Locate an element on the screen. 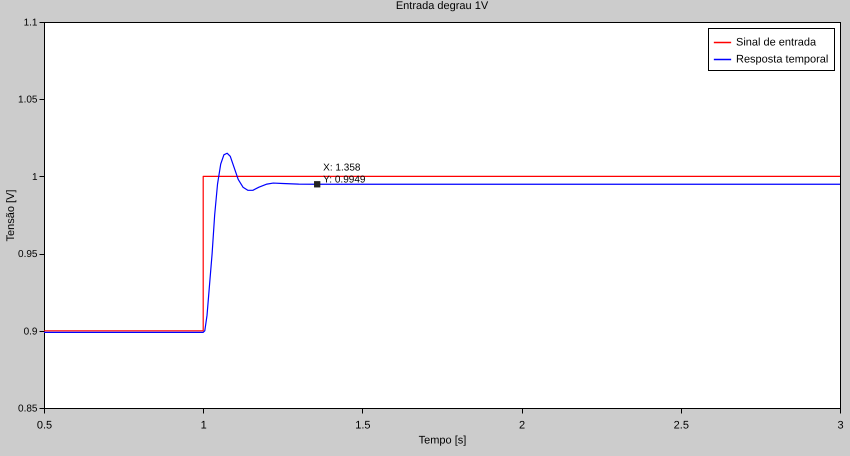  chart-title: Entrada degrau 1V is located at coordinates (442, 6).